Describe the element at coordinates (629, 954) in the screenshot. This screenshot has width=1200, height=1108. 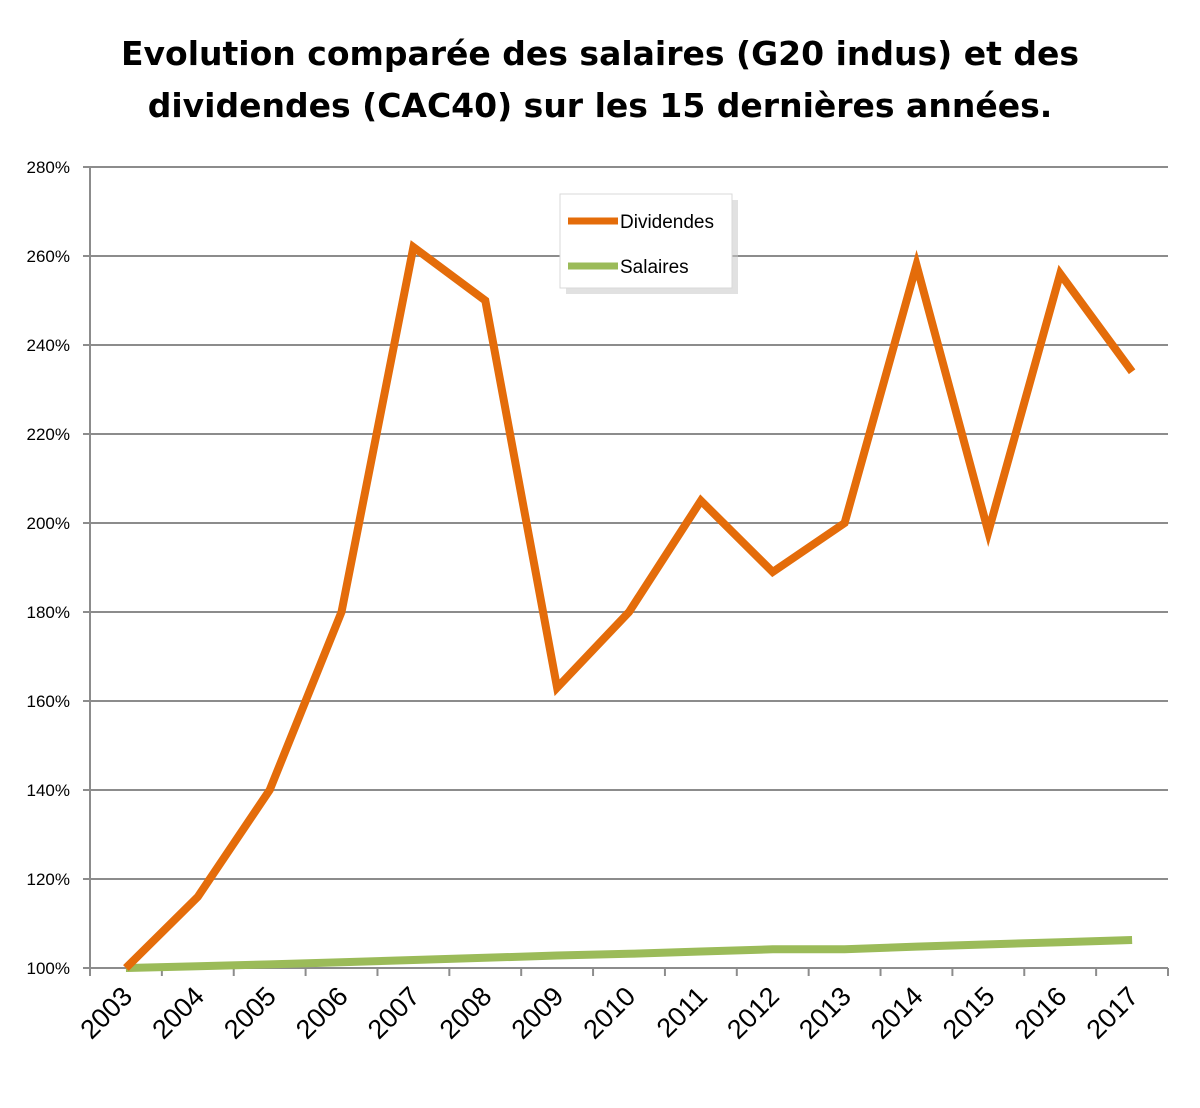
I see `series-line-salaires` at that location.